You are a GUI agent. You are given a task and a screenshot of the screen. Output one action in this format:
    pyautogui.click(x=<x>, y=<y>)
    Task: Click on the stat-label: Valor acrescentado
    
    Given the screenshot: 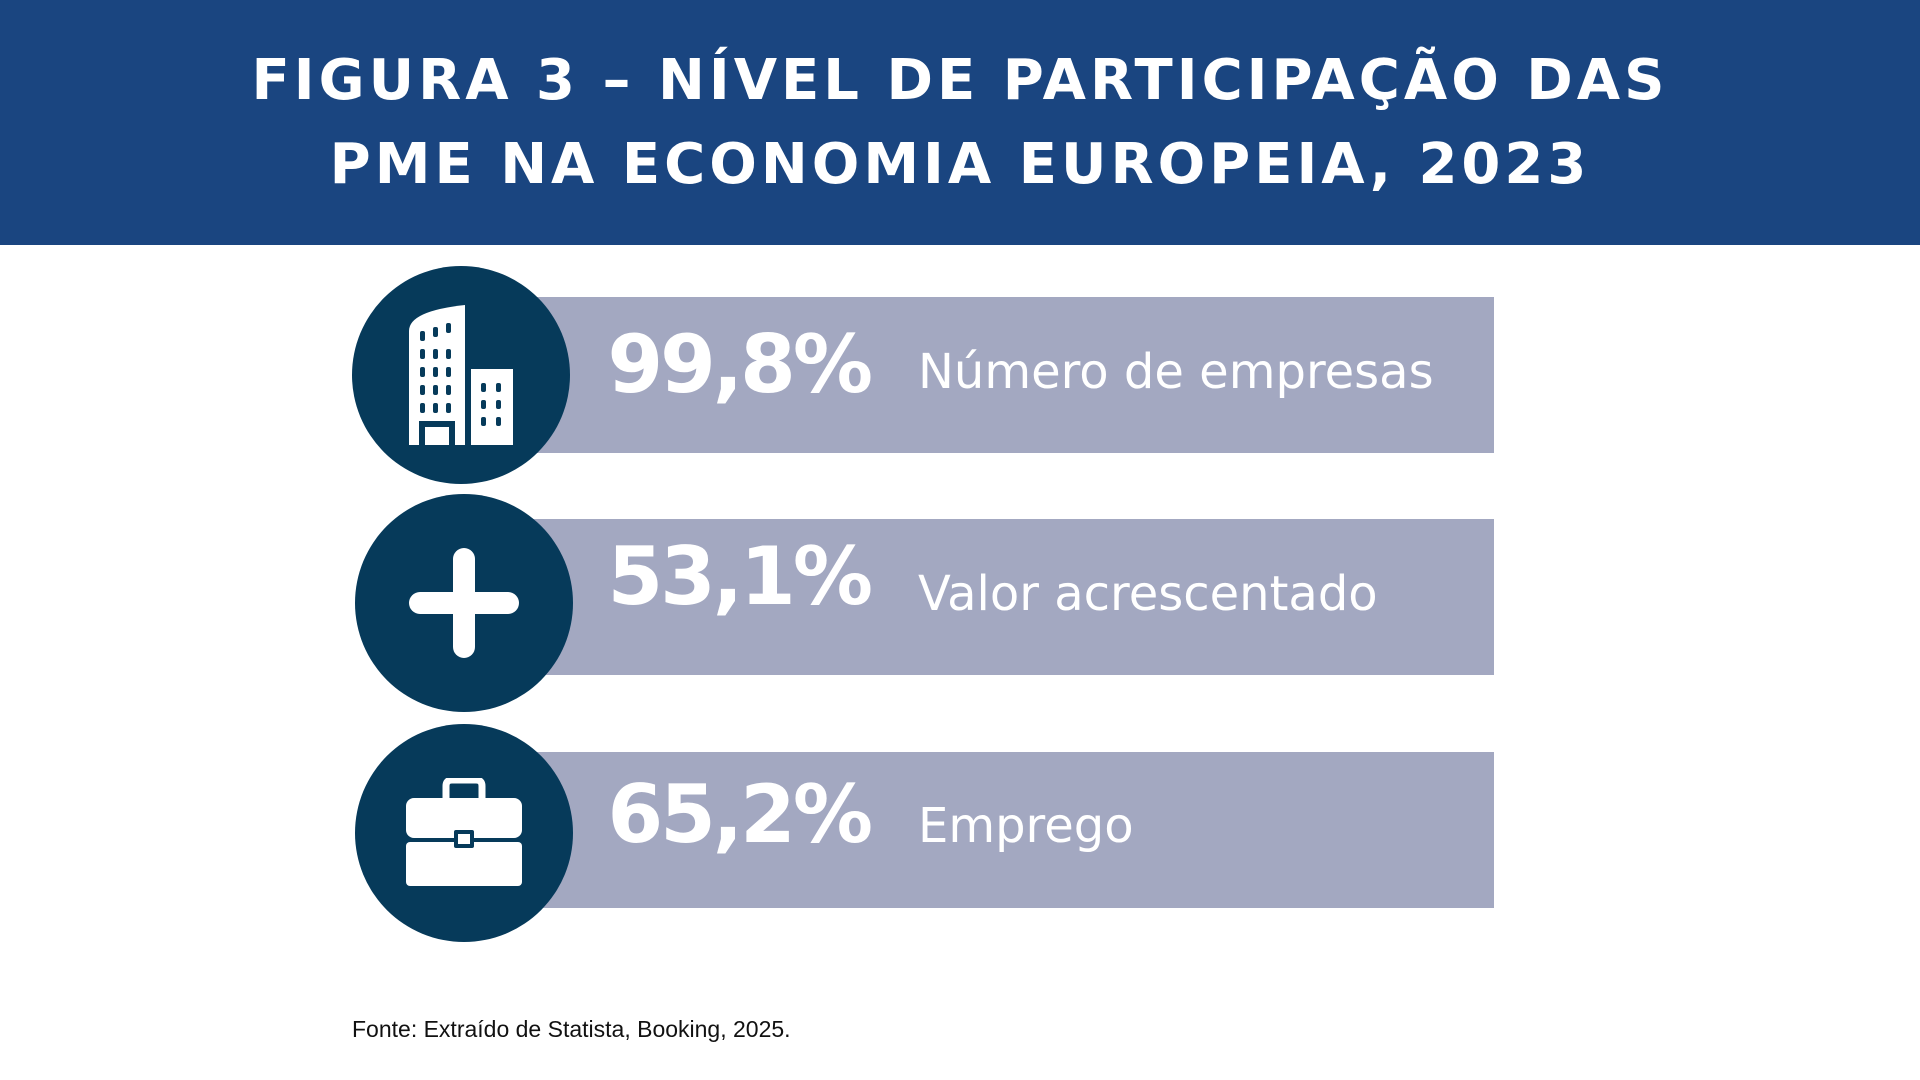 What is the action you would take?
    pyautogui.click(x=1148, y=594)
    